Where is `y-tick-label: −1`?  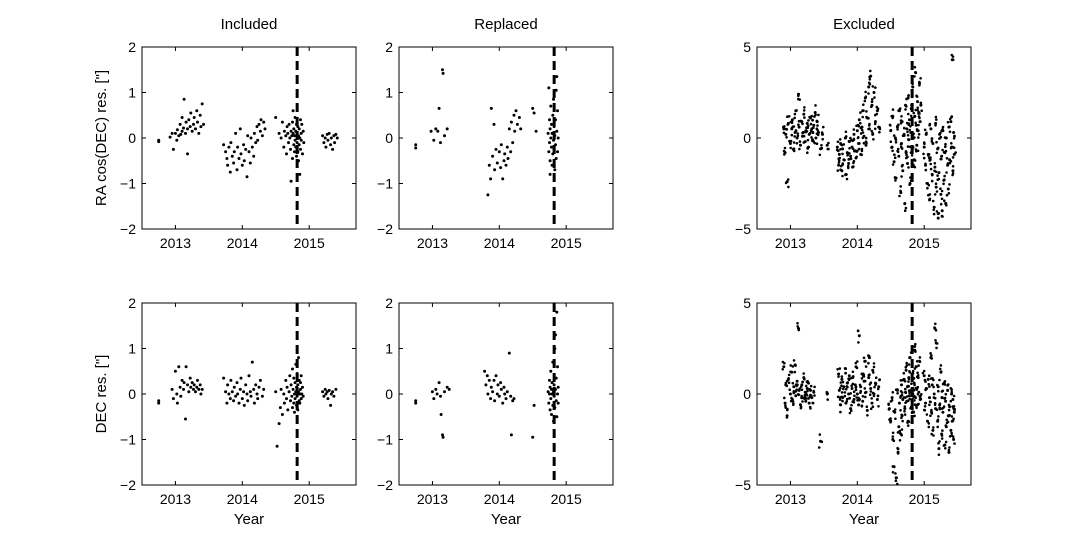 y-tick-label: −1 is located at coordinates (128, 184).